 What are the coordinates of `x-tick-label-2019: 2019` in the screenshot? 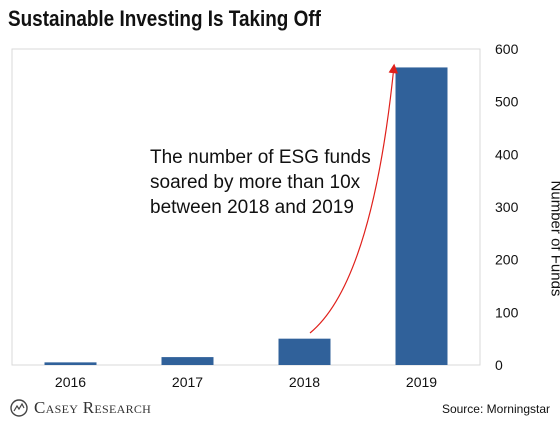 It's located at (421, 382).